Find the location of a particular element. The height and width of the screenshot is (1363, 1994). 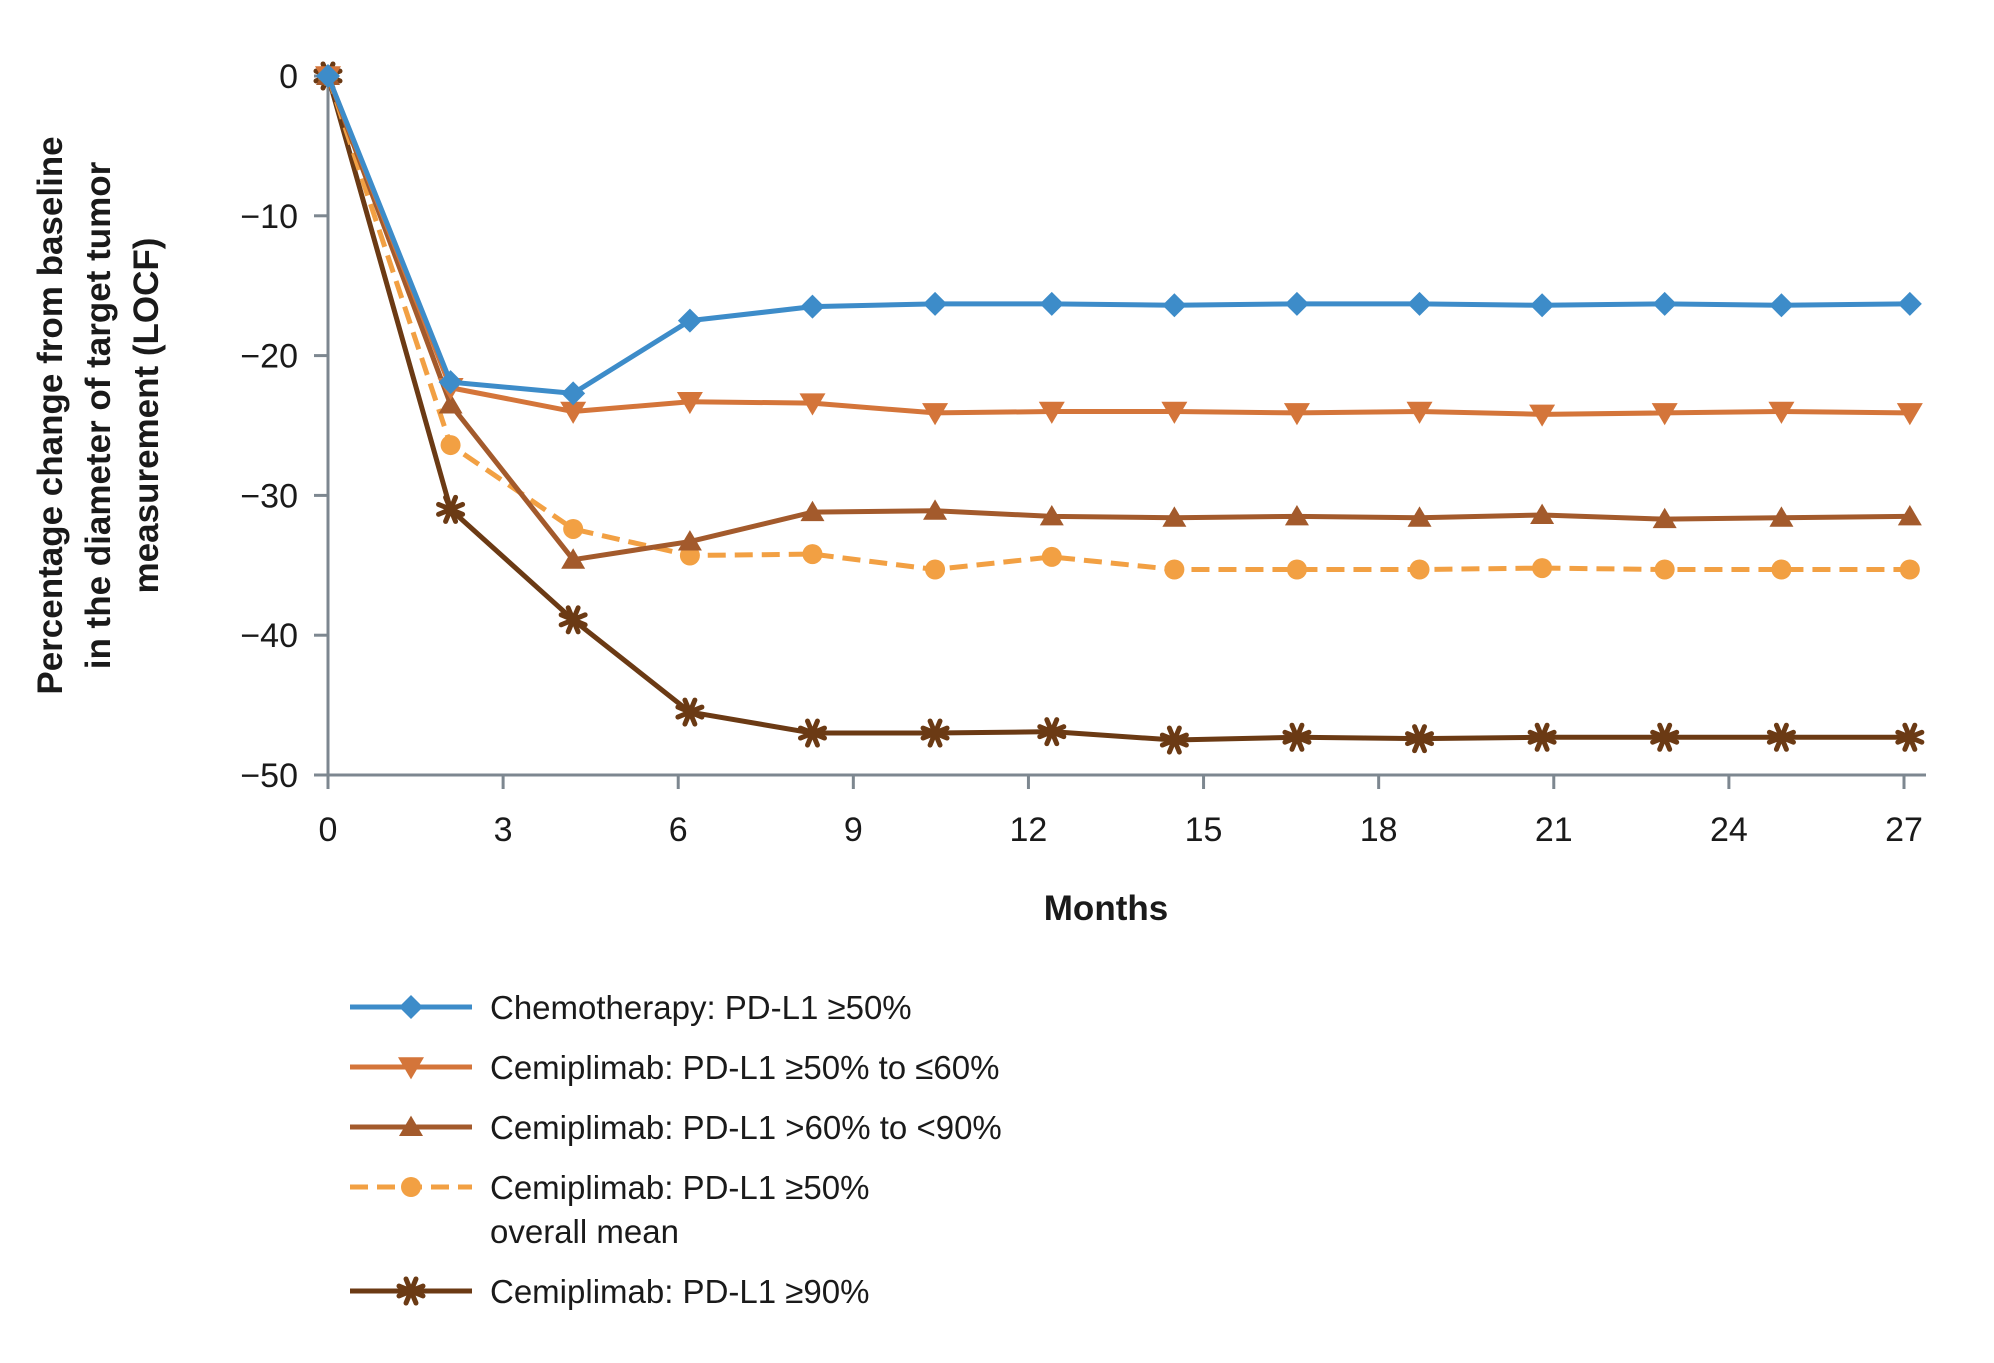

x-tick-label: 24 is located at coordinates (1729, 830).